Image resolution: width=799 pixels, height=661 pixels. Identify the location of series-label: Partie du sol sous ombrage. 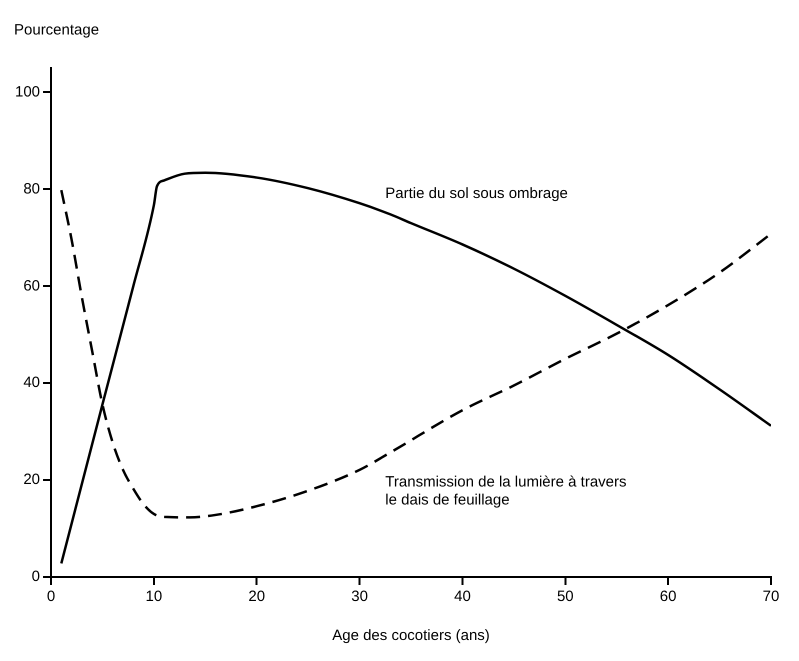
(476, 193).